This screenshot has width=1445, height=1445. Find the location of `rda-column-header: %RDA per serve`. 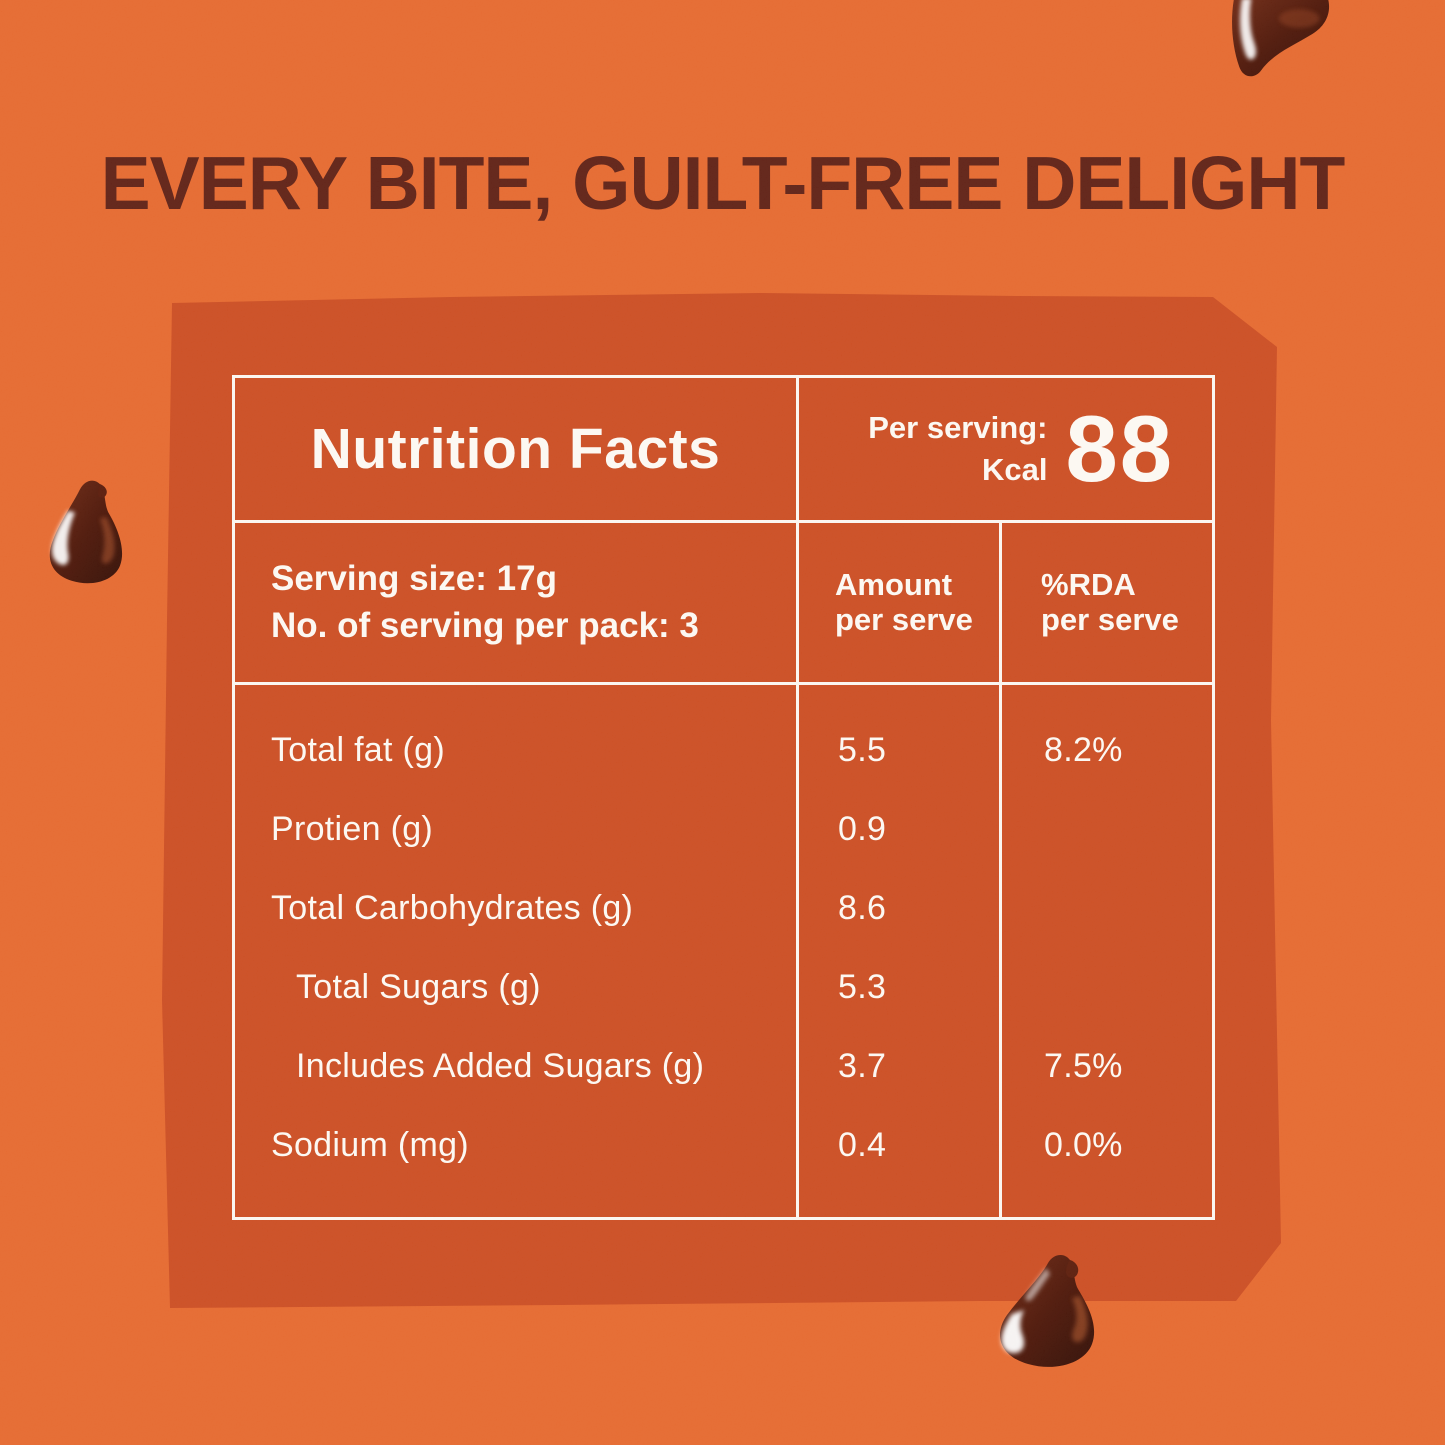

rda-column-header: %RDA per serve is located at coordinates (1107, 602).